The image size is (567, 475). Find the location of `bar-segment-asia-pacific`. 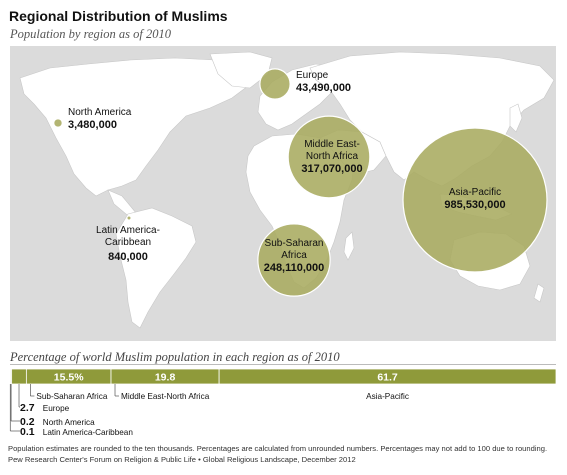

bar-segment-asia-pacific is located at coordinates (387, 376).